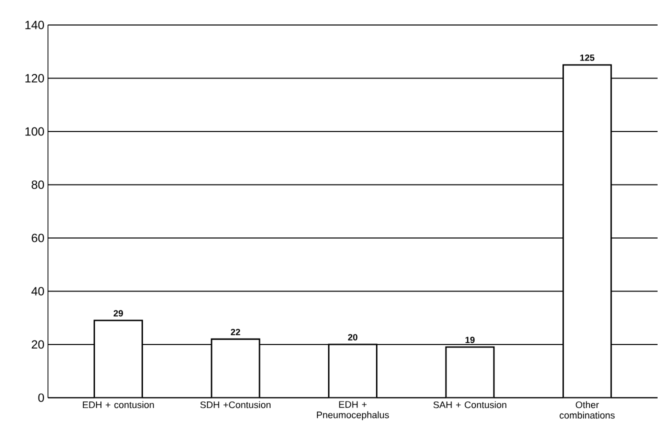 The width and height of the screenshot is (658, 443). What do you see at coordinates (469, 404) in the screenshot?
I see `x-tick-label: SAH + Contusion` at bounding box center [469, 404].